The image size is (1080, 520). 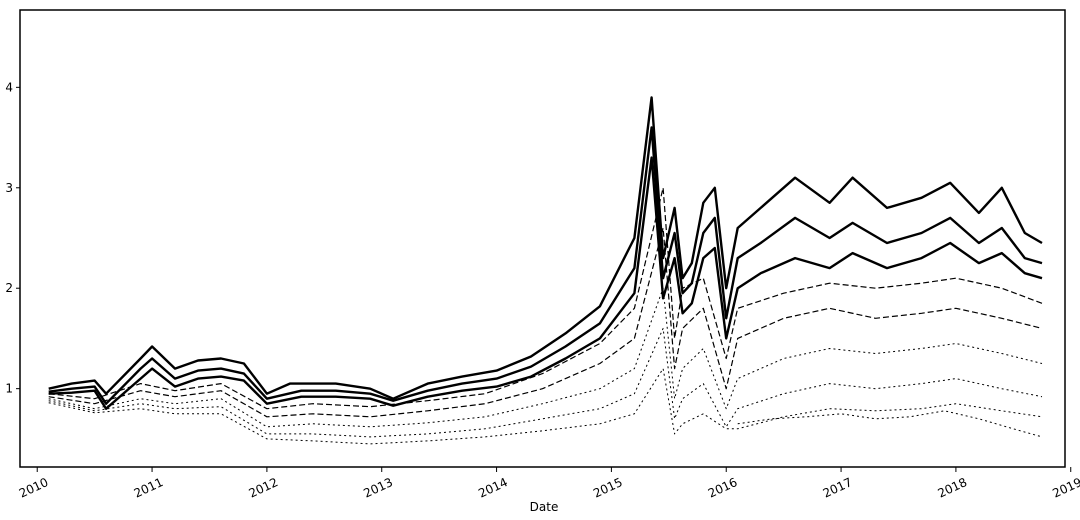 I want to click on x-tick-label: 2013, so click(x=378, y=488).